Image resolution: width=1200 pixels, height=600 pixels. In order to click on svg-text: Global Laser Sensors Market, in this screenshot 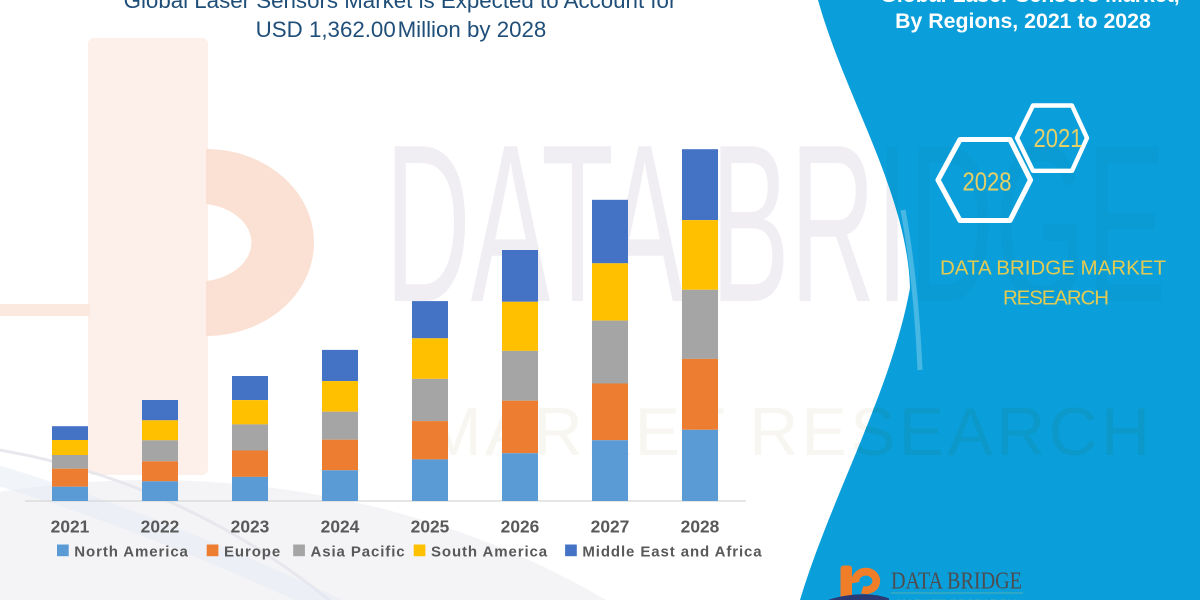, I will do `click(1029, 3)`.